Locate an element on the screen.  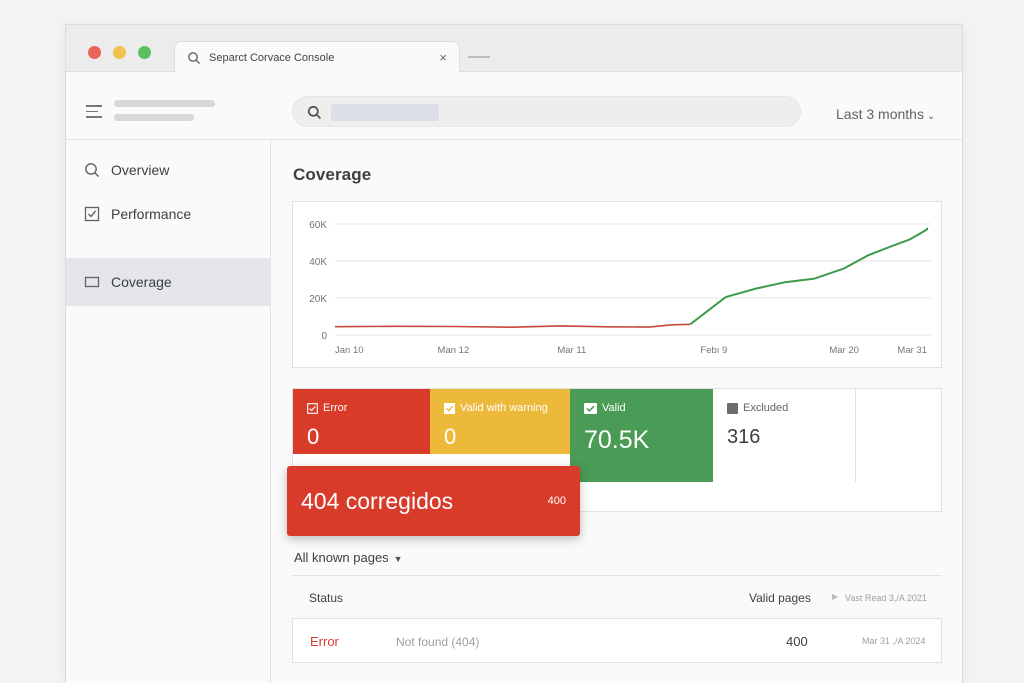
minimize-window-button is located at coordinates (119, 52).